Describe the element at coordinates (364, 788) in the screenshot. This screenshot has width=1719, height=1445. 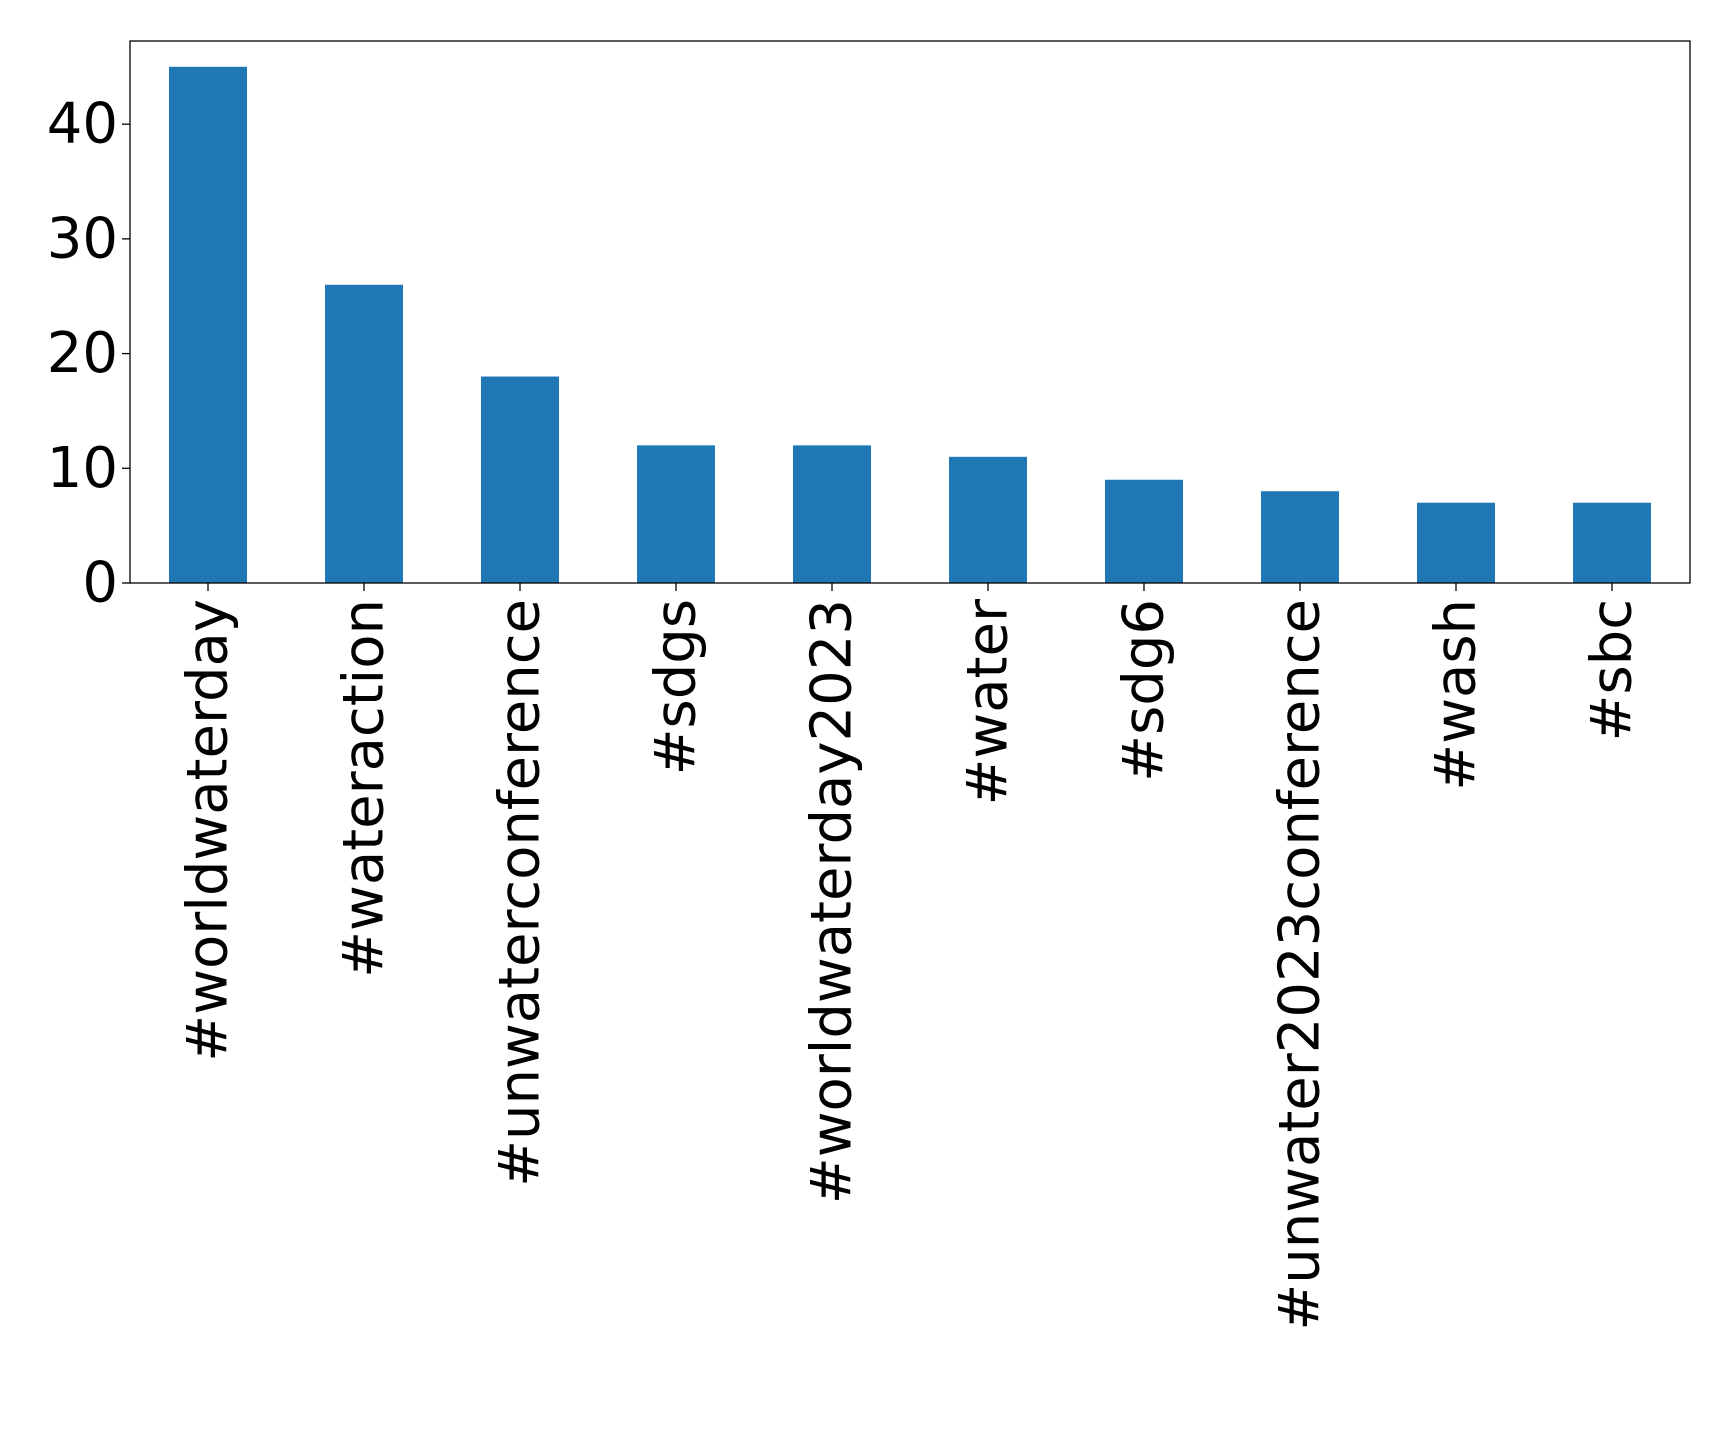
I see `x-tick-label: #wateraction` at that location.